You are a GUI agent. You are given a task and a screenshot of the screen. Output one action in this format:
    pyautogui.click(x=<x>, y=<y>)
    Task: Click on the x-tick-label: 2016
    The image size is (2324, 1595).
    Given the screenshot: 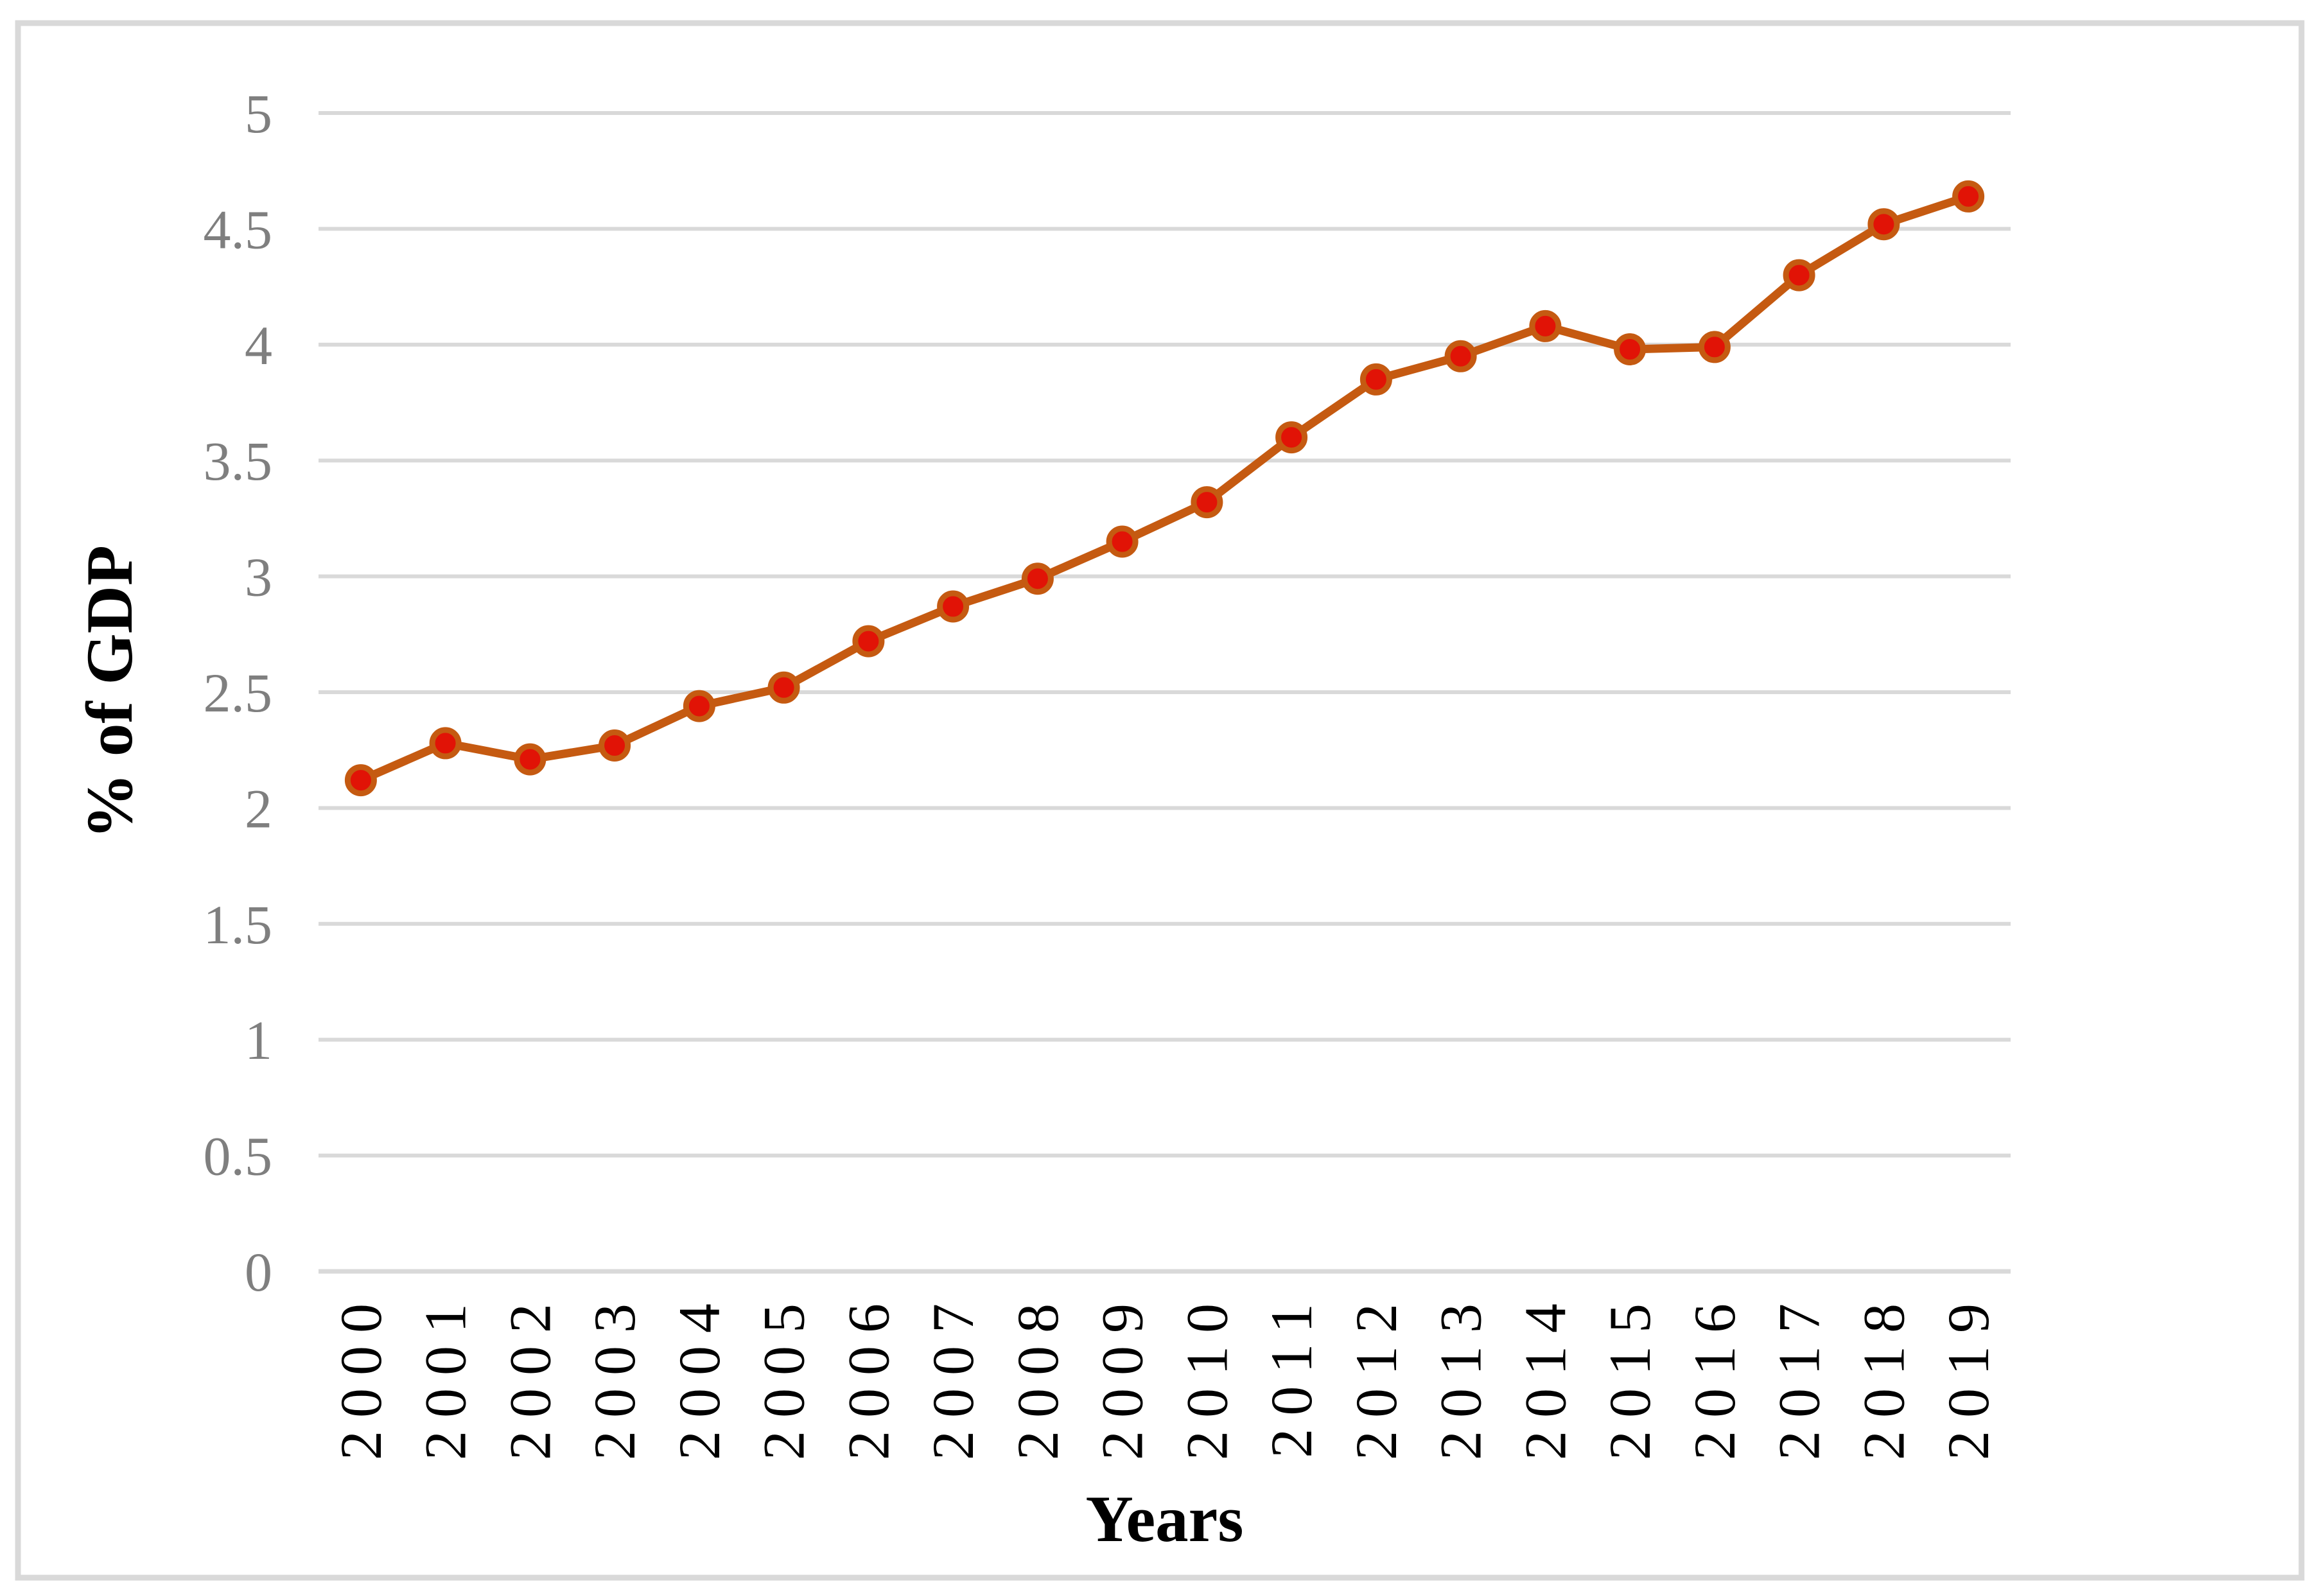 What is the action you would take?
    pyautogui.click(x=1715, y=1375)
    